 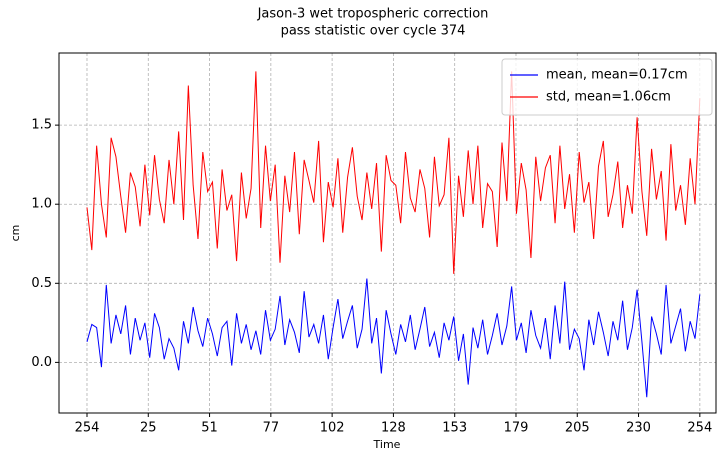 What do you see at coordinates (373, 14) in the screenshot?
I see `chart-title: Jason-3 wet tropospheric correction` at bounding box center [373, 14].